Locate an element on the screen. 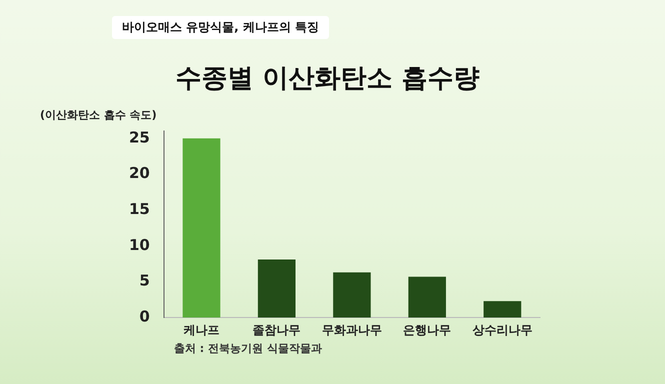 This screenshot has width=665, height=384. x-tick-label: 졸참나무 is located at coordinates (276, 329).